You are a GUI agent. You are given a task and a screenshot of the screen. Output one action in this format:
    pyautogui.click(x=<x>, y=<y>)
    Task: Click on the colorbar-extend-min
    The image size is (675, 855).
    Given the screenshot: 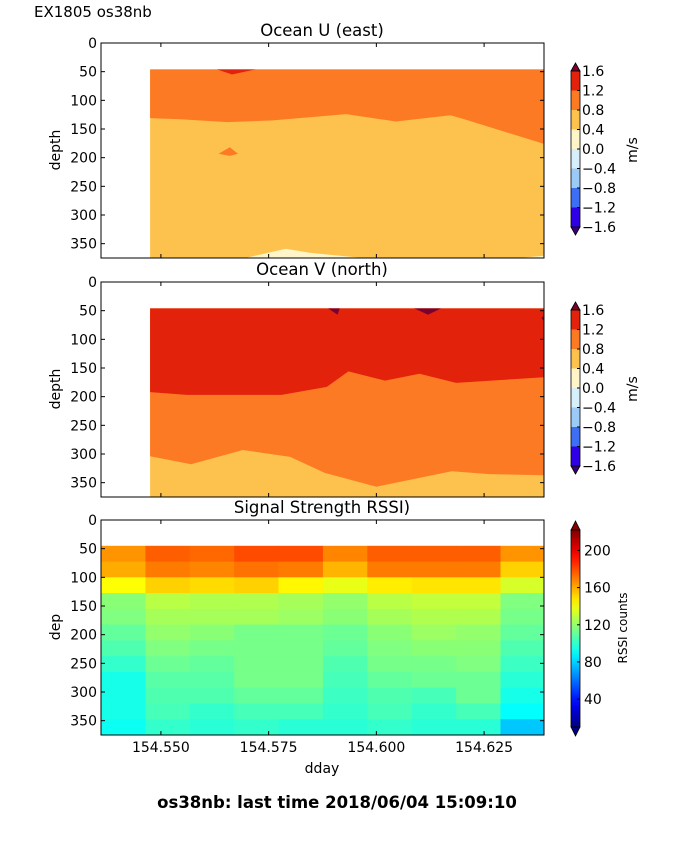 What is the action you would take?
    pyautogui.click(x=575, y=231)
    